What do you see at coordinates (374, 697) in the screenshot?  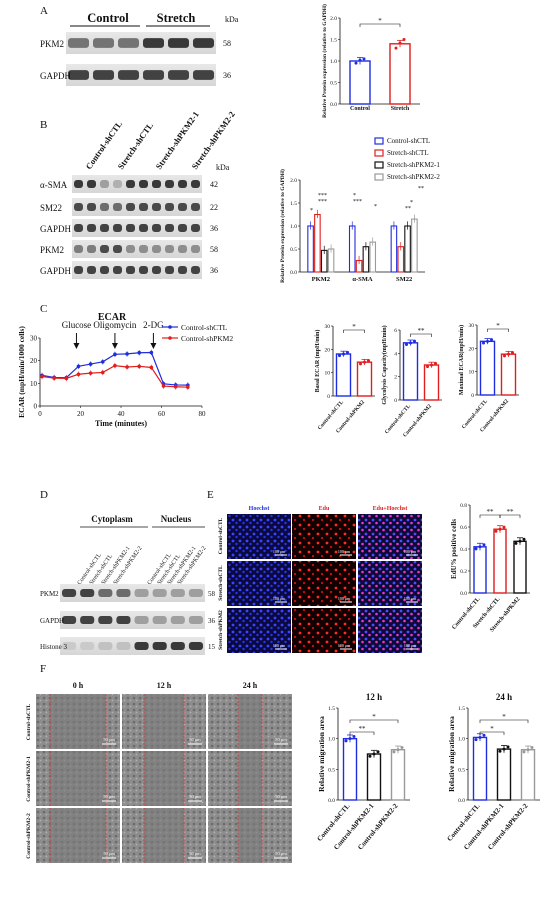 I see `chart-title: 12 h` at bounding box center [374, 697].